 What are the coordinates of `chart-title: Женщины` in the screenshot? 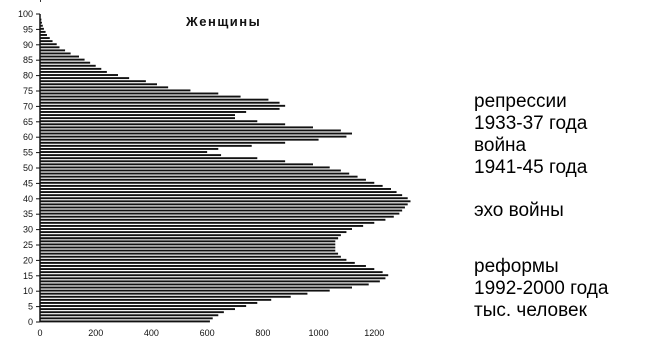 It's located at (223, 21).